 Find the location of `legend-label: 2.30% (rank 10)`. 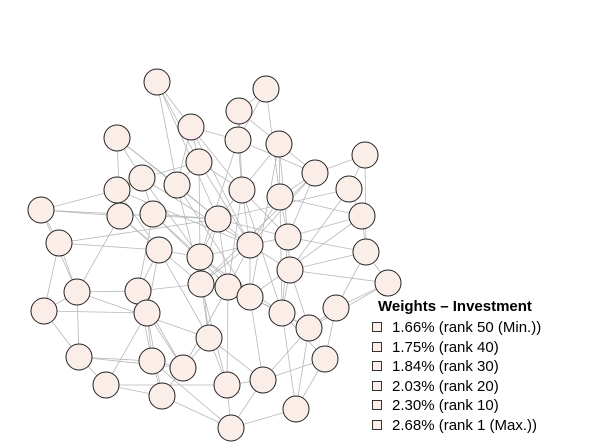

legend-label: 2.30% (rank 10) is located at coordinates (445, 406).